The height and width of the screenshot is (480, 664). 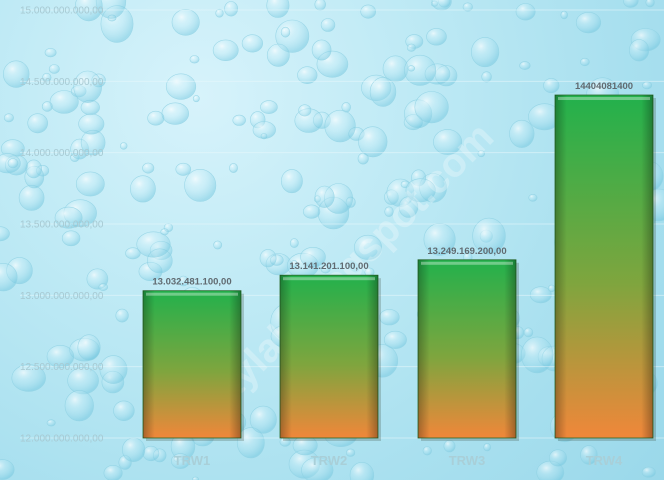 What do you see at coordinates (62, 11) in the screenshot?
I see `y-tick-label: 15.000.000.000,00` at bounding box center [62, 11].